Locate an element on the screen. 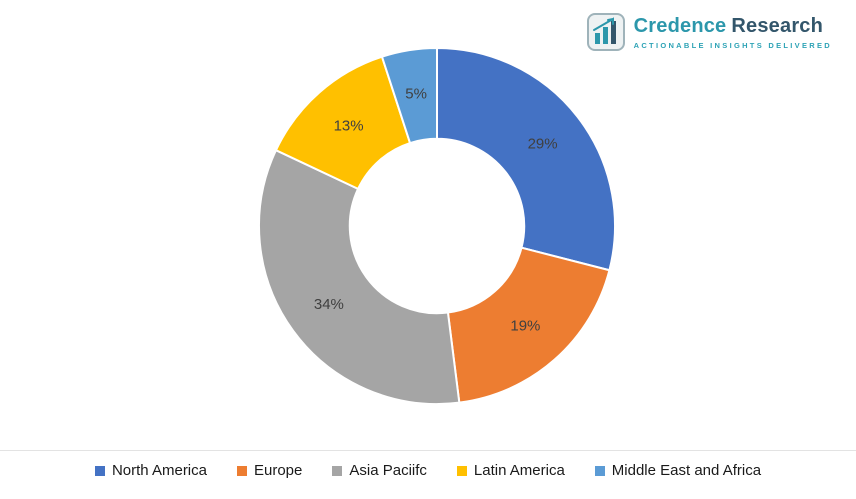 The height and width of the screenshot is (499, 856). legend-item-europe: Europe is located at coordinates (269, 470).